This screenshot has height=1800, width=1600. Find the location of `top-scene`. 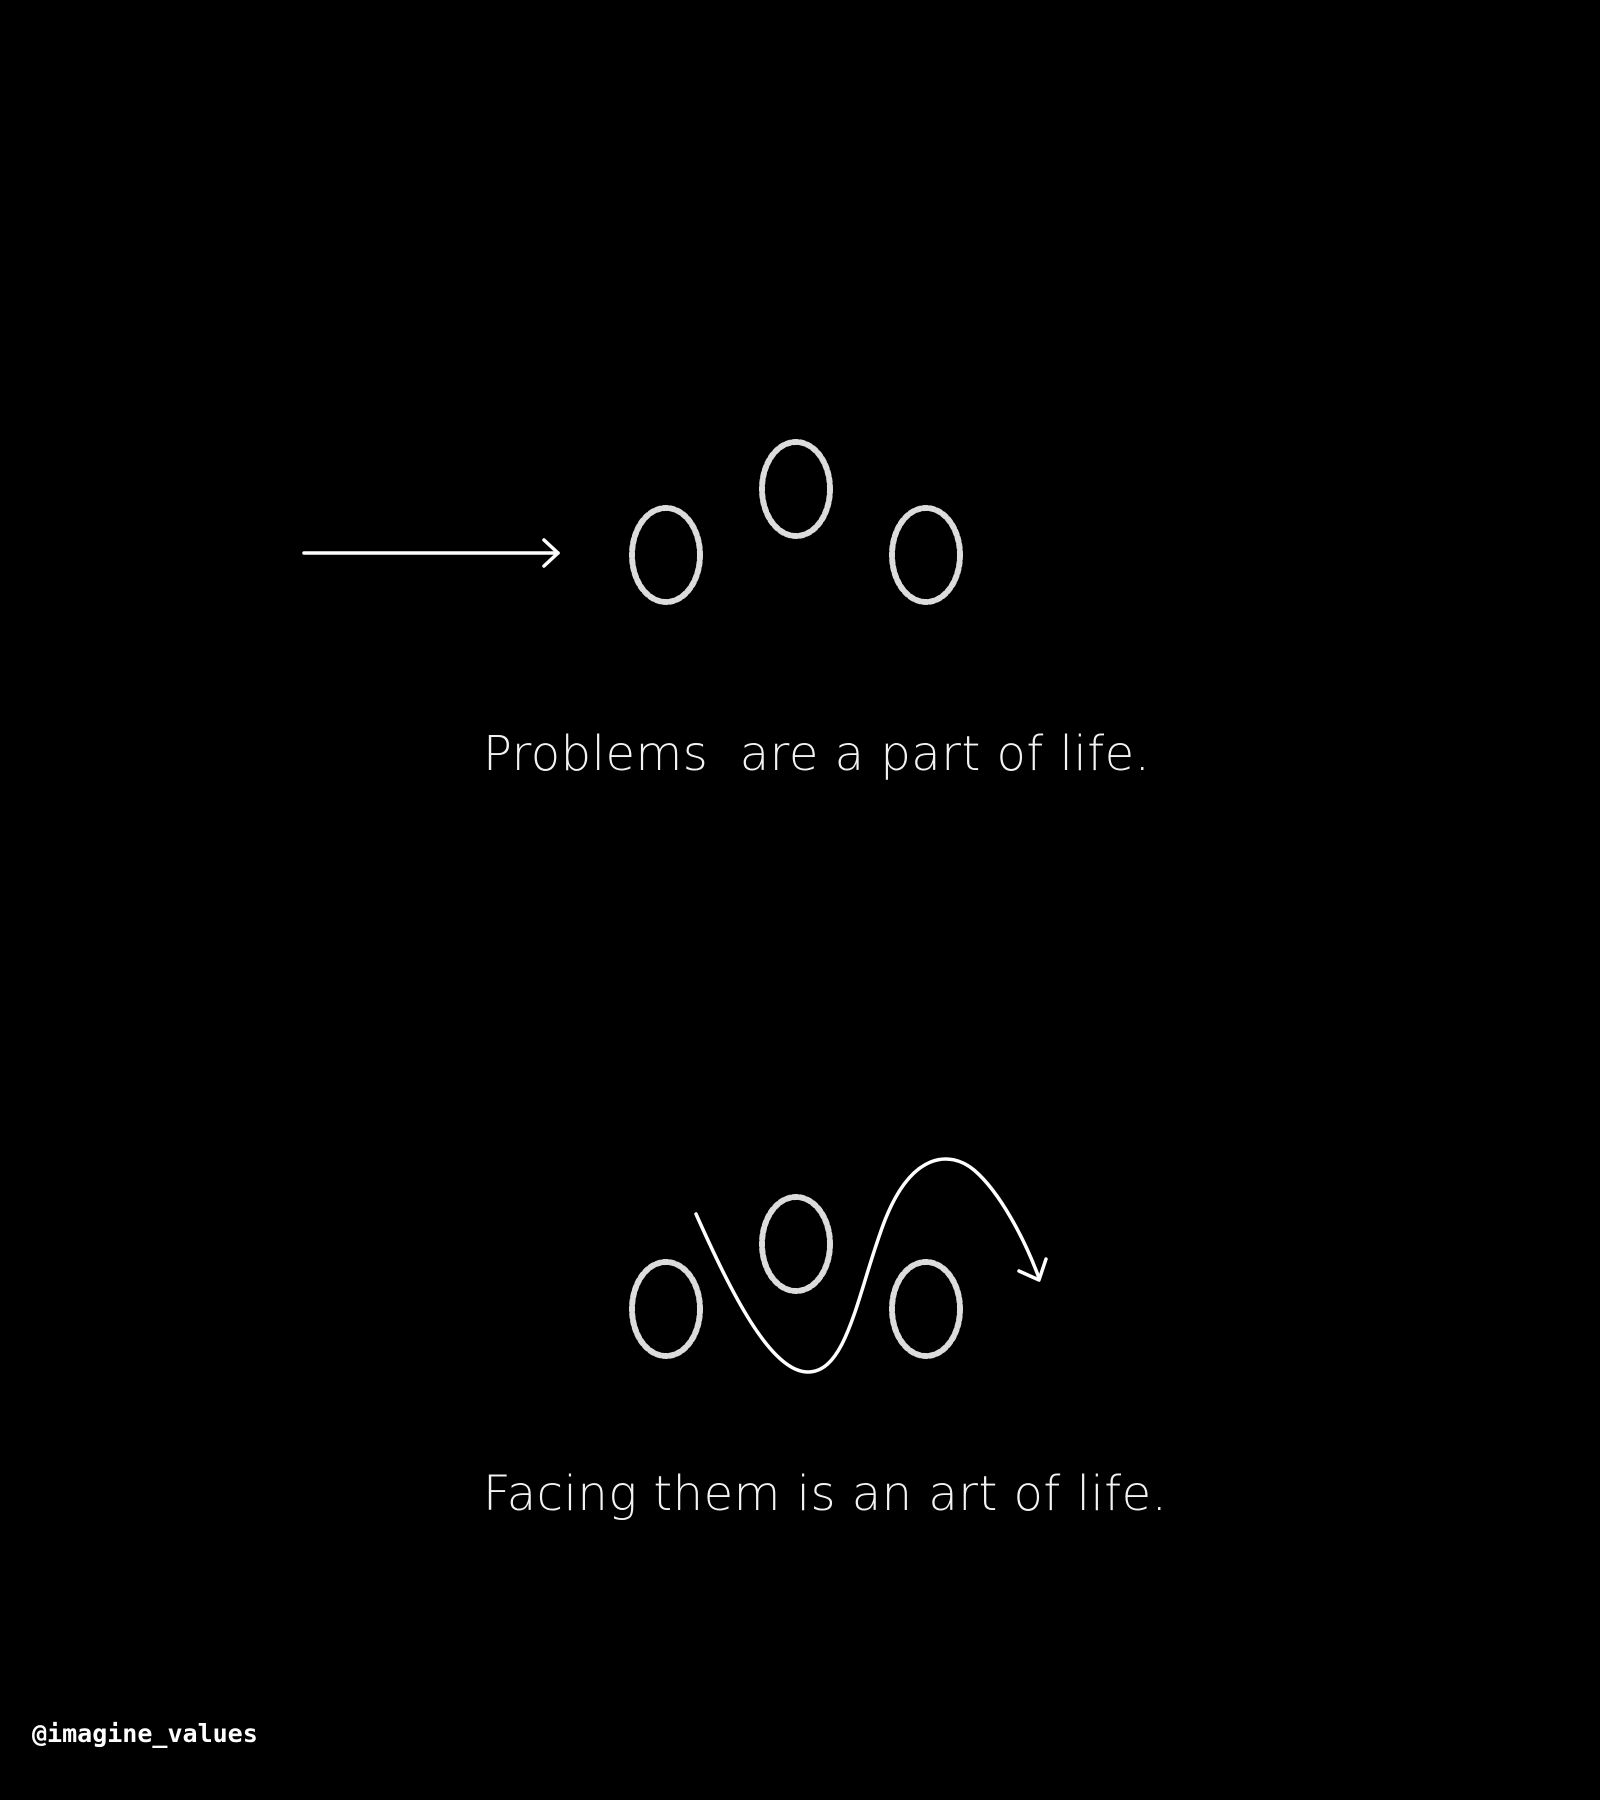

top-scene is located at coordinates (632, 522).